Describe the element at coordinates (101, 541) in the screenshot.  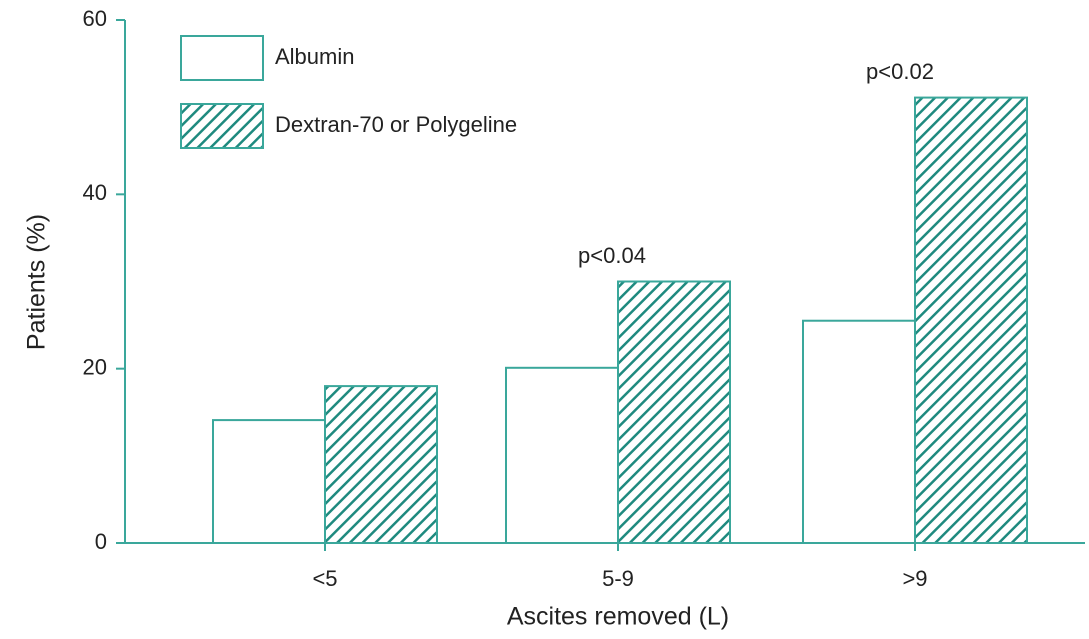
I see `y-tick-label: 0` at that location.